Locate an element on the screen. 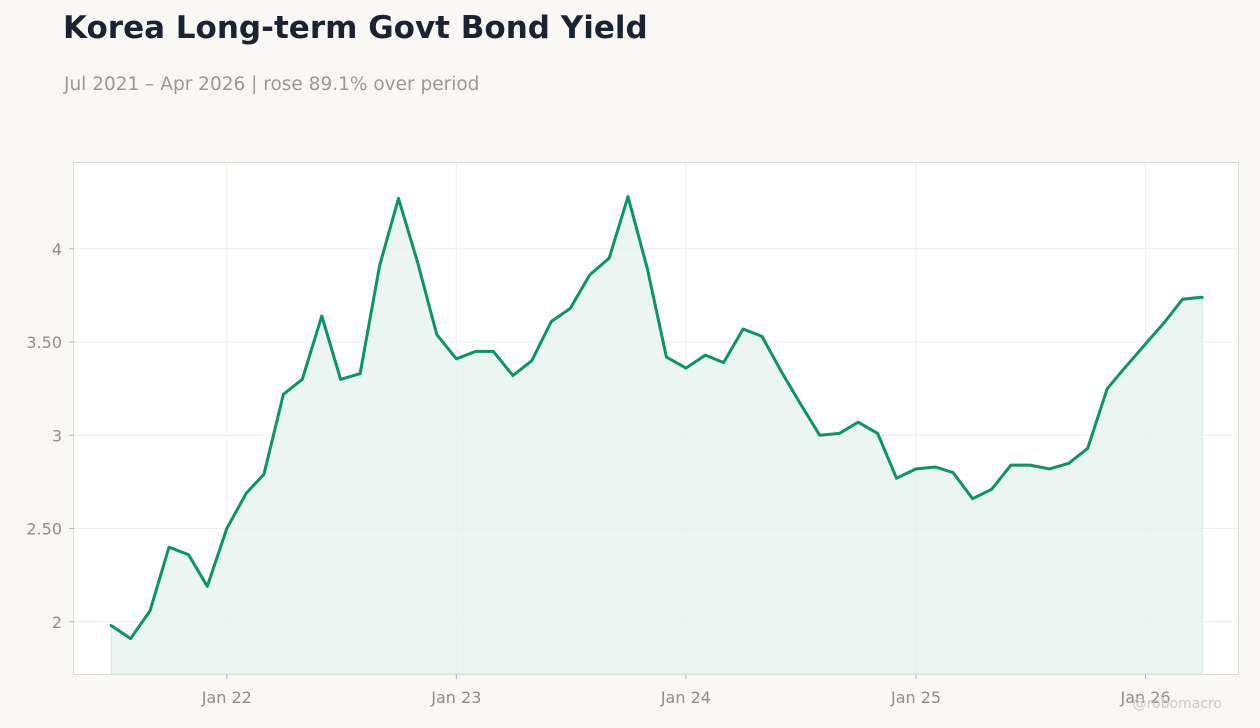  x-tick-label: Jan 24 is located at coordinates (685, 697).